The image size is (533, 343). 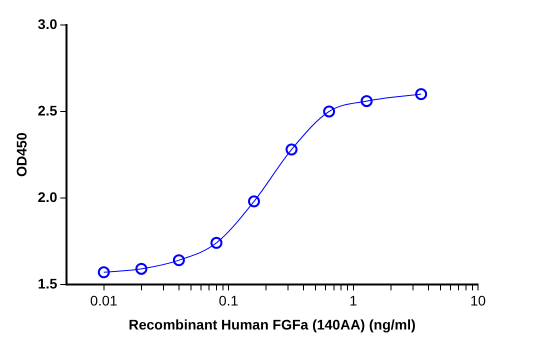 What do you see at coordinates (104, 300) in the screenshot?
I see `x-tick-label: 0.01` at bounding box center [104, 300].